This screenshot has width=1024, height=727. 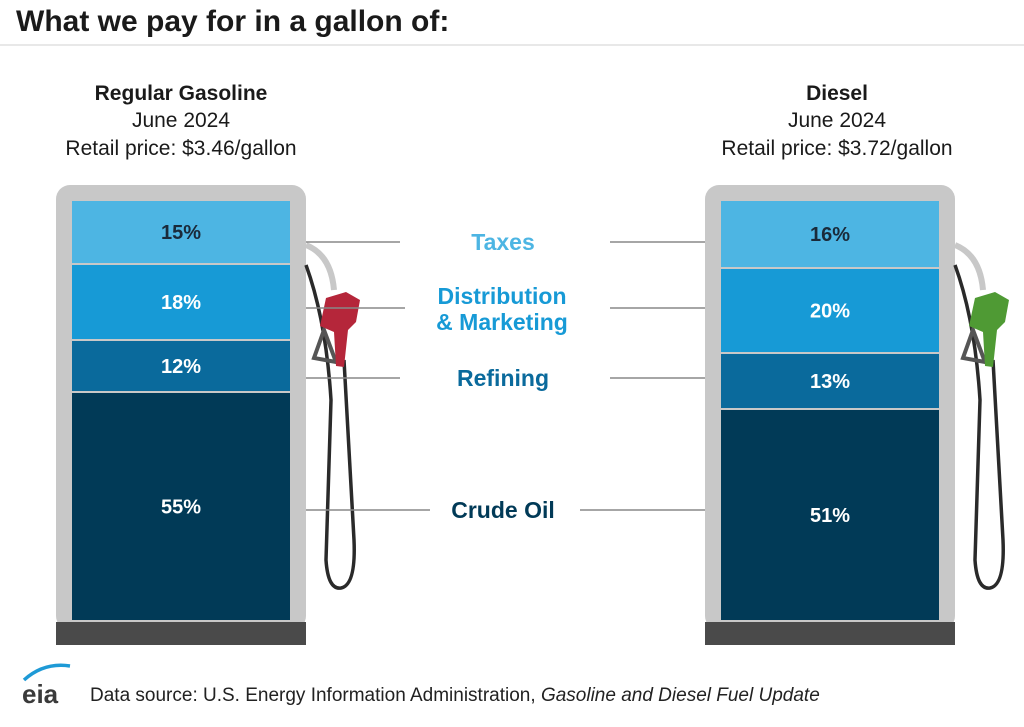 I want to click on pump-price: Retail price: $3.46/gallon, so click(x=180, y=148).